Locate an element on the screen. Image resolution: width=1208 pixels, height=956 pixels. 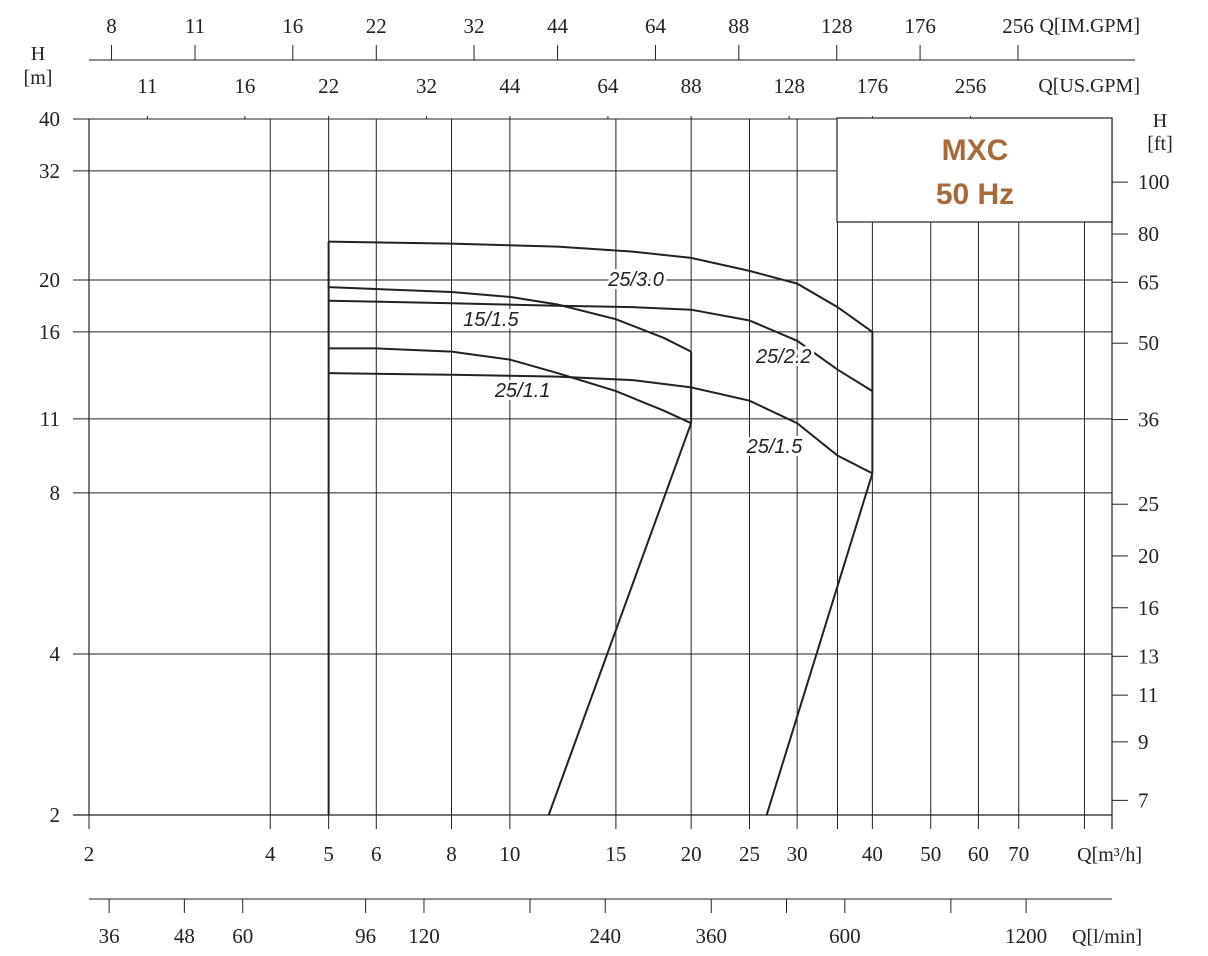
y-tick-label: 32 is located at coordinates (49, 171).